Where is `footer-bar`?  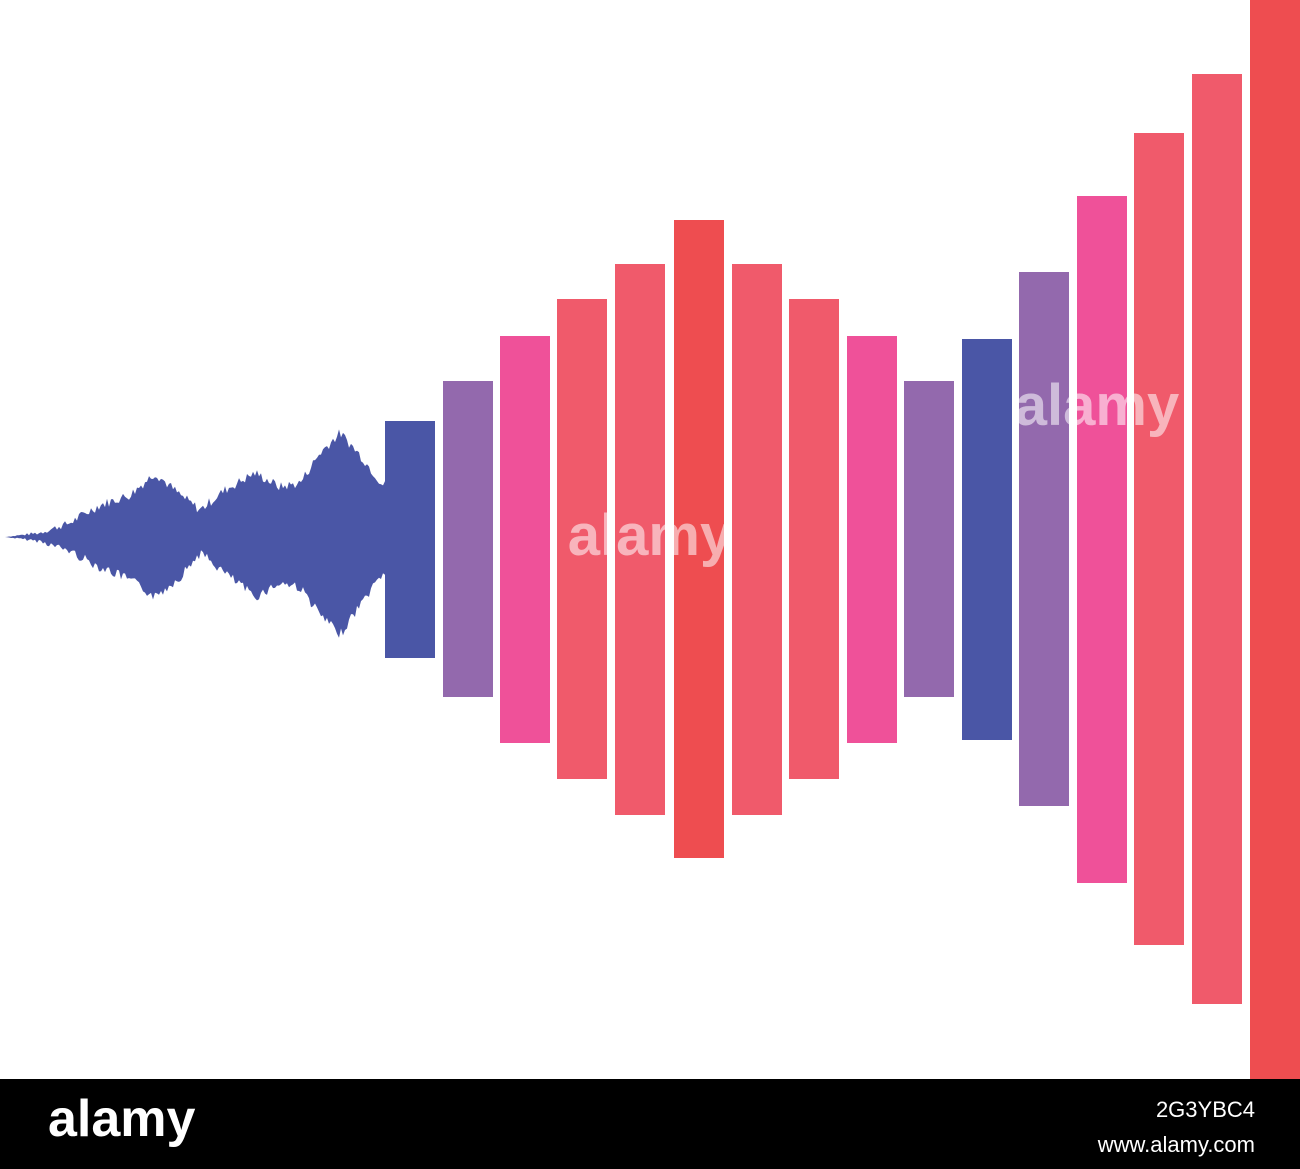
footer-bar is located at coordinates (650, 1124).